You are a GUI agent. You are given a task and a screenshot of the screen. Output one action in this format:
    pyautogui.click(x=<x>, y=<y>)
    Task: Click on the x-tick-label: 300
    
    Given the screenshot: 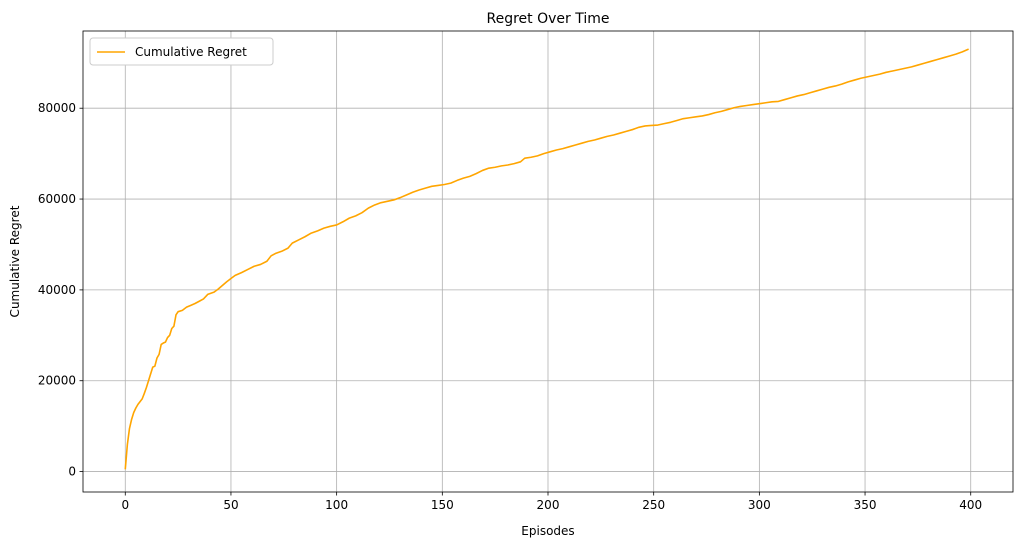 What is the action you would take?
    pyautogui.click(x=759, y=505)
    